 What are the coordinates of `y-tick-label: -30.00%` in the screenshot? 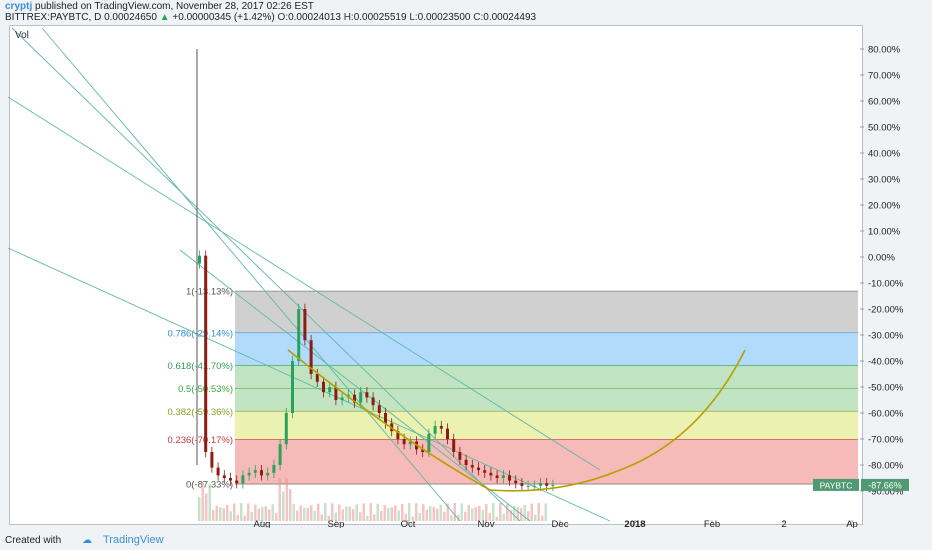 It's located at (886, 336).